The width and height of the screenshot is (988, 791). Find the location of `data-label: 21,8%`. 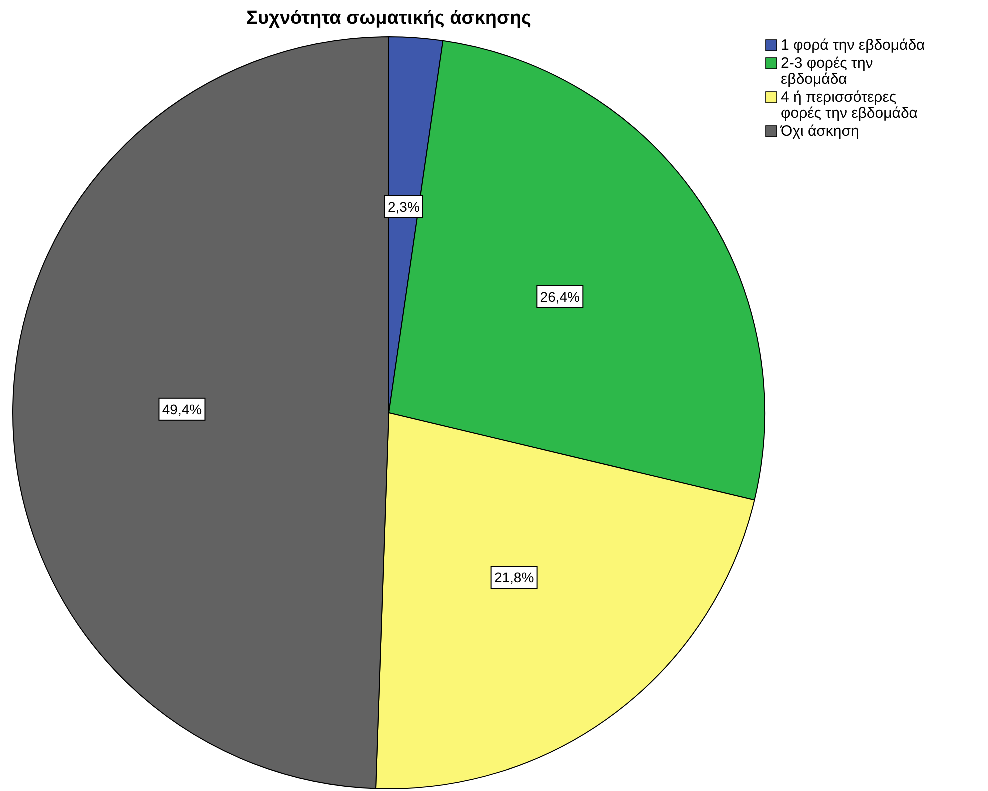

data-label: 21,8% is located at coordinates (514, 578).